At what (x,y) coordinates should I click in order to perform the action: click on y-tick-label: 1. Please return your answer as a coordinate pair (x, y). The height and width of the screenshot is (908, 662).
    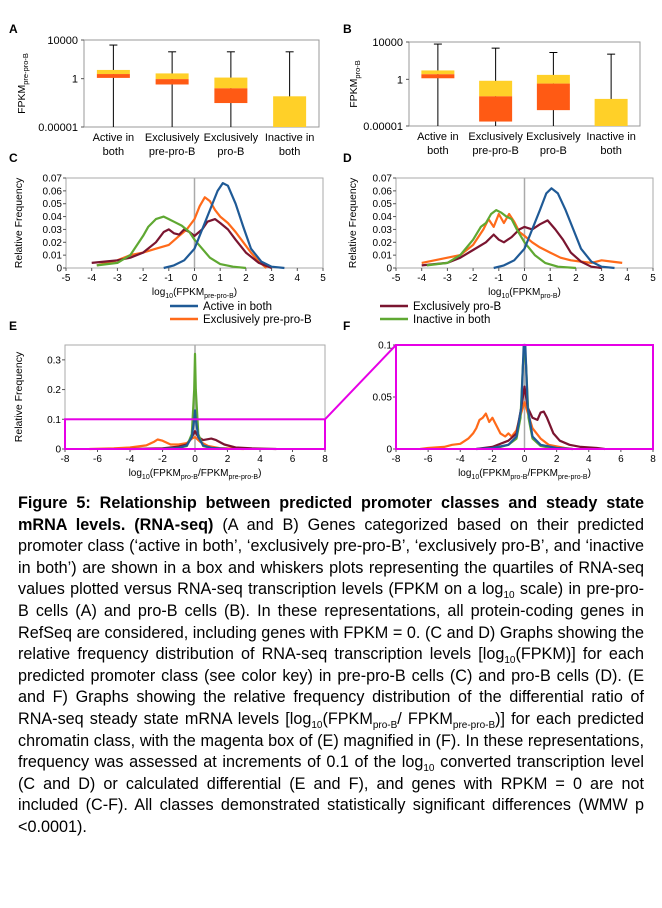
    Looking at the image, I should click on (75, 80).